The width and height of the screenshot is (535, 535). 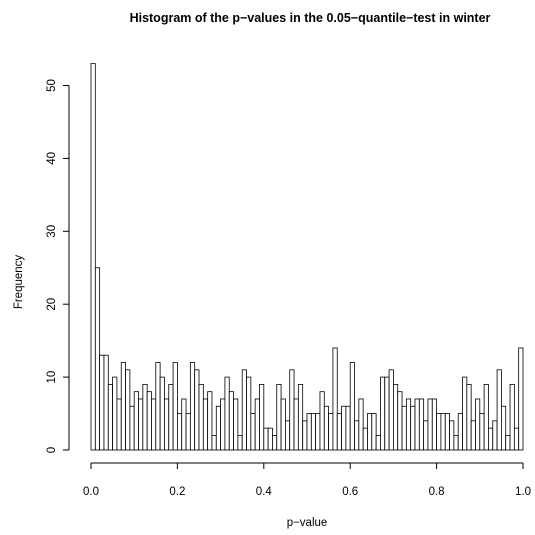 I want to click on x-tick-label: 0.4, so click(x=264, y=492).